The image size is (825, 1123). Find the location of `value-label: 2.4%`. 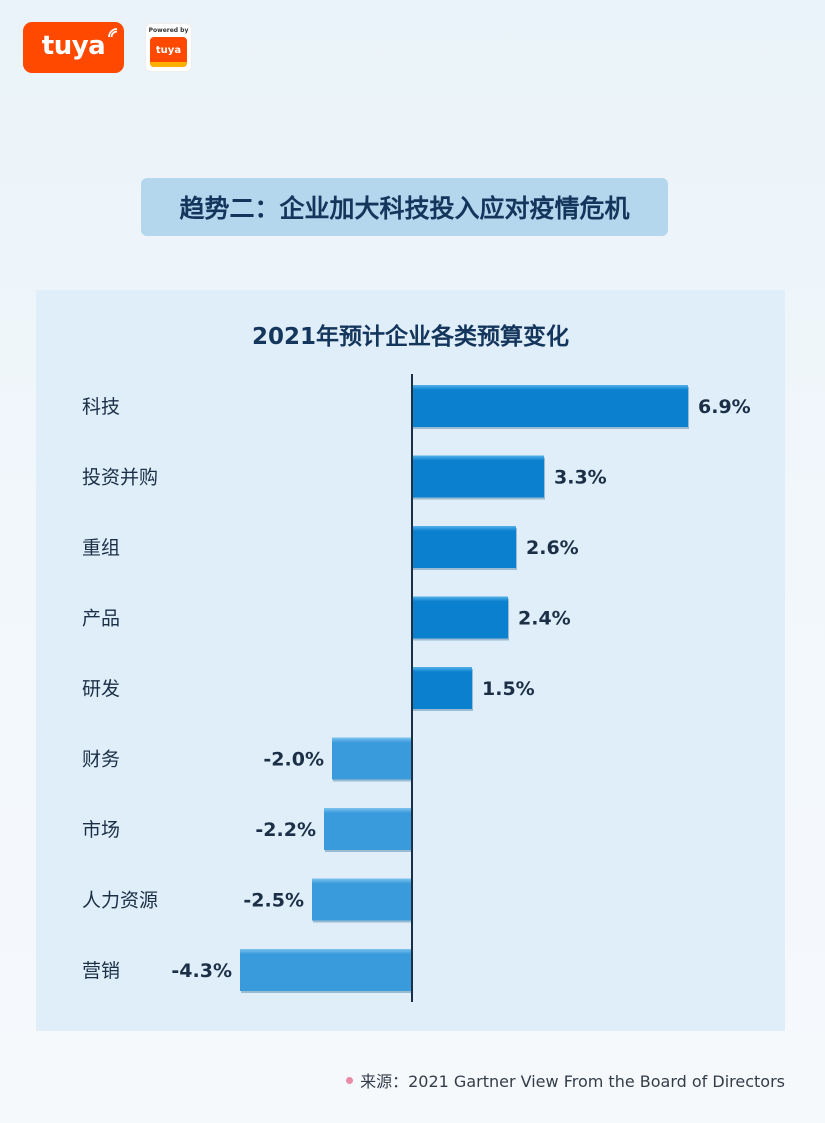

value-label: 2.4% is located at coordinates (544, 619).